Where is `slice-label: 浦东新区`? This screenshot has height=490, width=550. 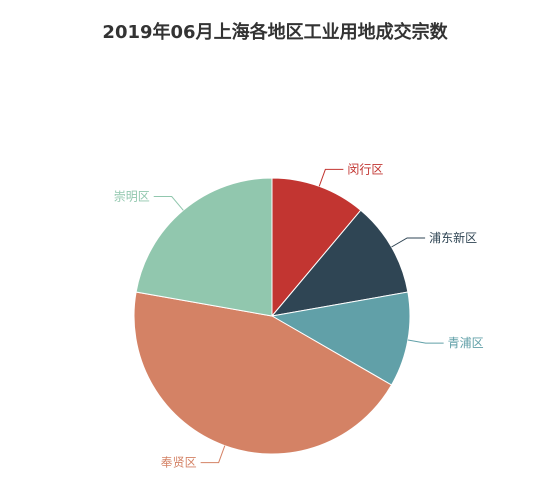
slice-label: 浦东新区 is located at coordinates (453, 237).